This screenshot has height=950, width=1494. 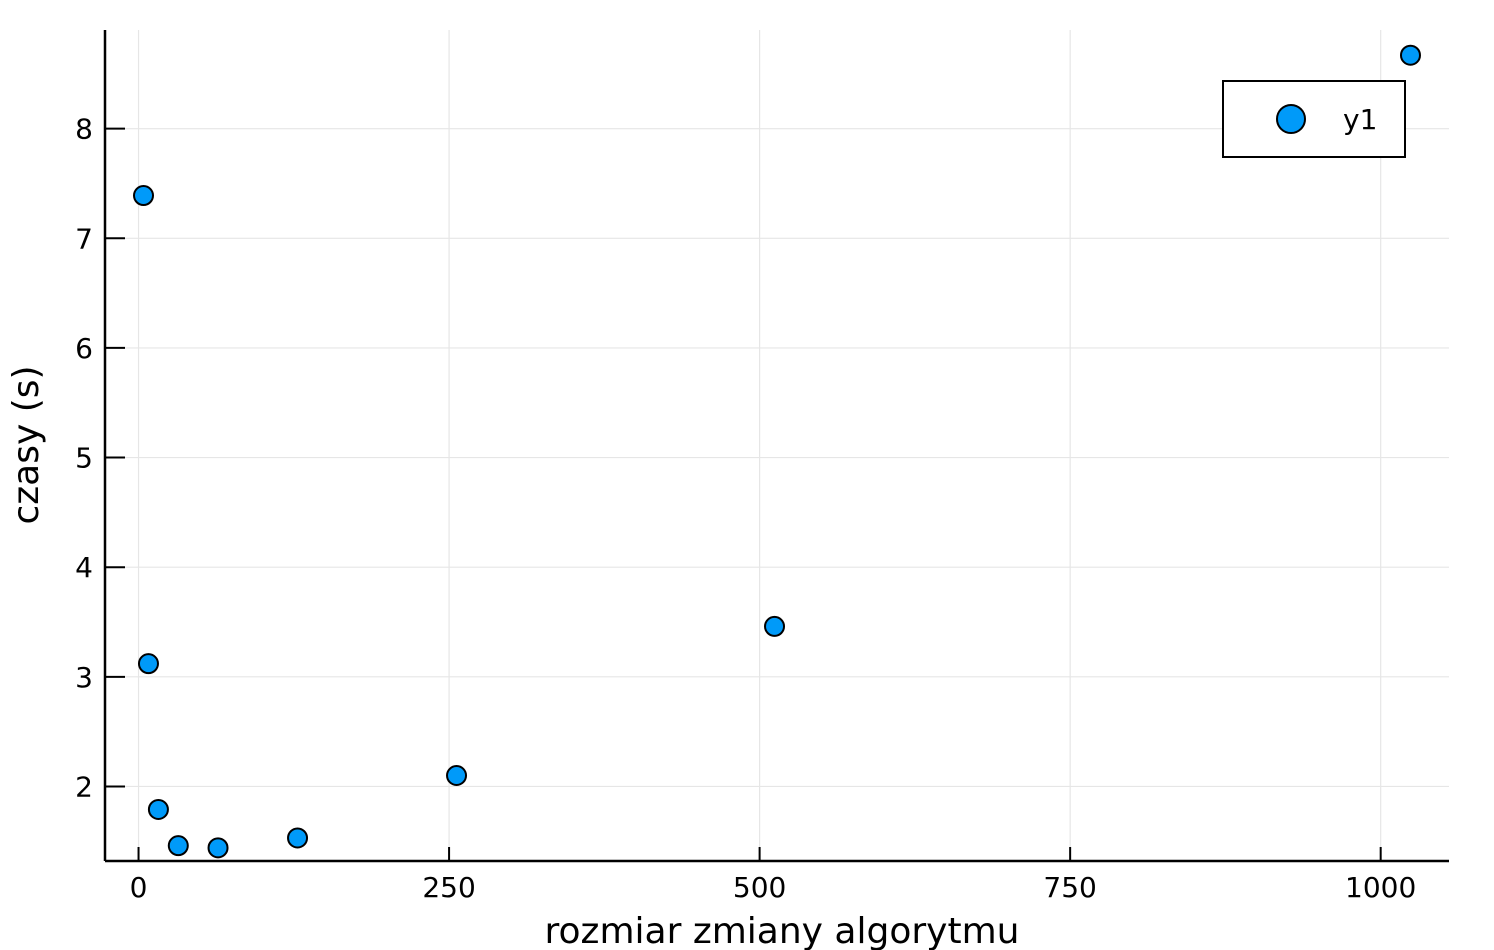 I want to click on y-tick-label: 4, so click(x=84, y=567).